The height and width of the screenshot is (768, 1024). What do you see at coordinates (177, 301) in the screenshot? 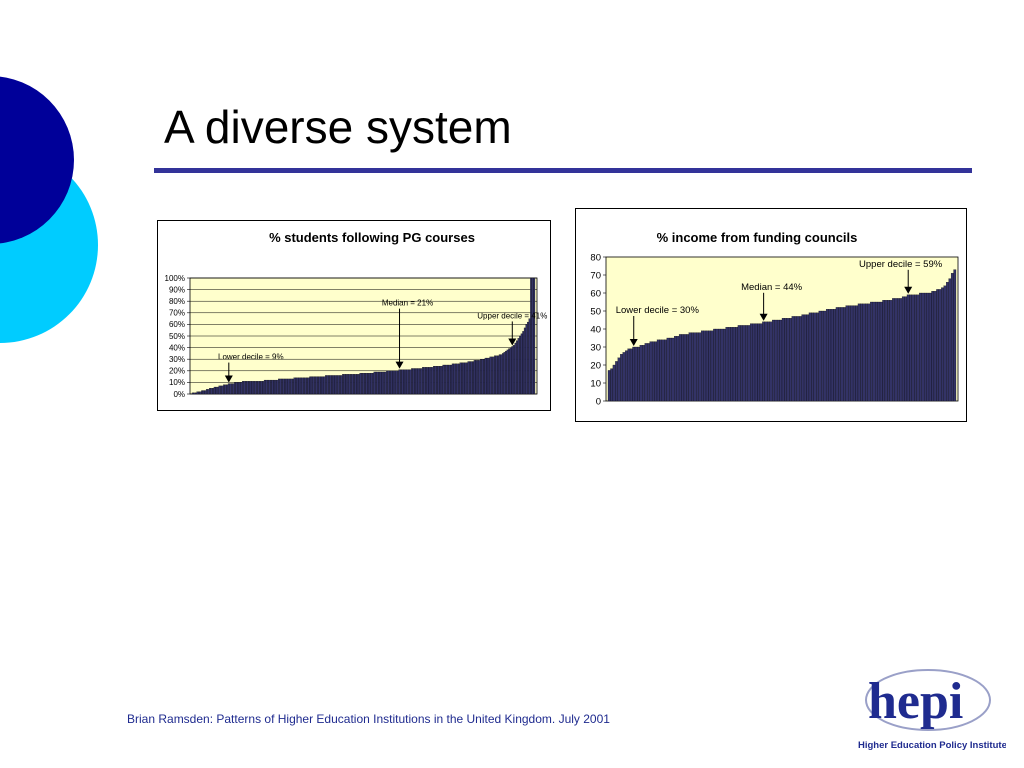
I see `y-tick-label: 80%` at bounding box center [177, 301].